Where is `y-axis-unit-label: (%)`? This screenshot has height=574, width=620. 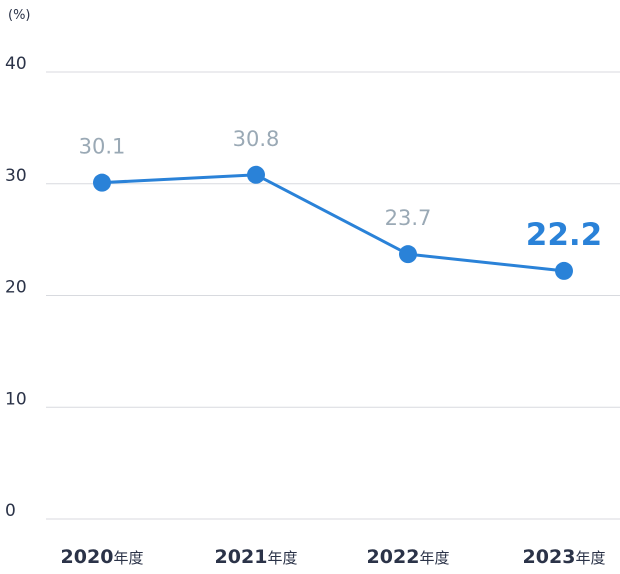
y-axis-unit-label: (%) is located at coordinates (19, 15).